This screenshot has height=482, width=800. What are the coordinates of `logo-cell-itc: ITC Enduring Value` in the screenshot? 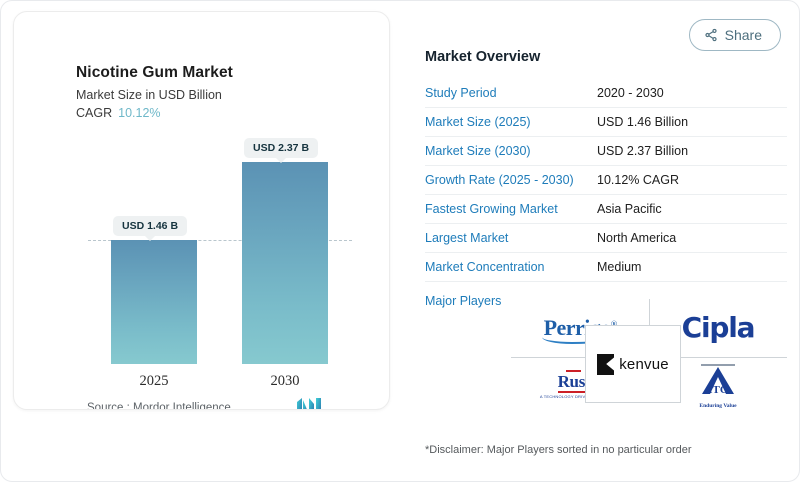 It's located at (718, 386).